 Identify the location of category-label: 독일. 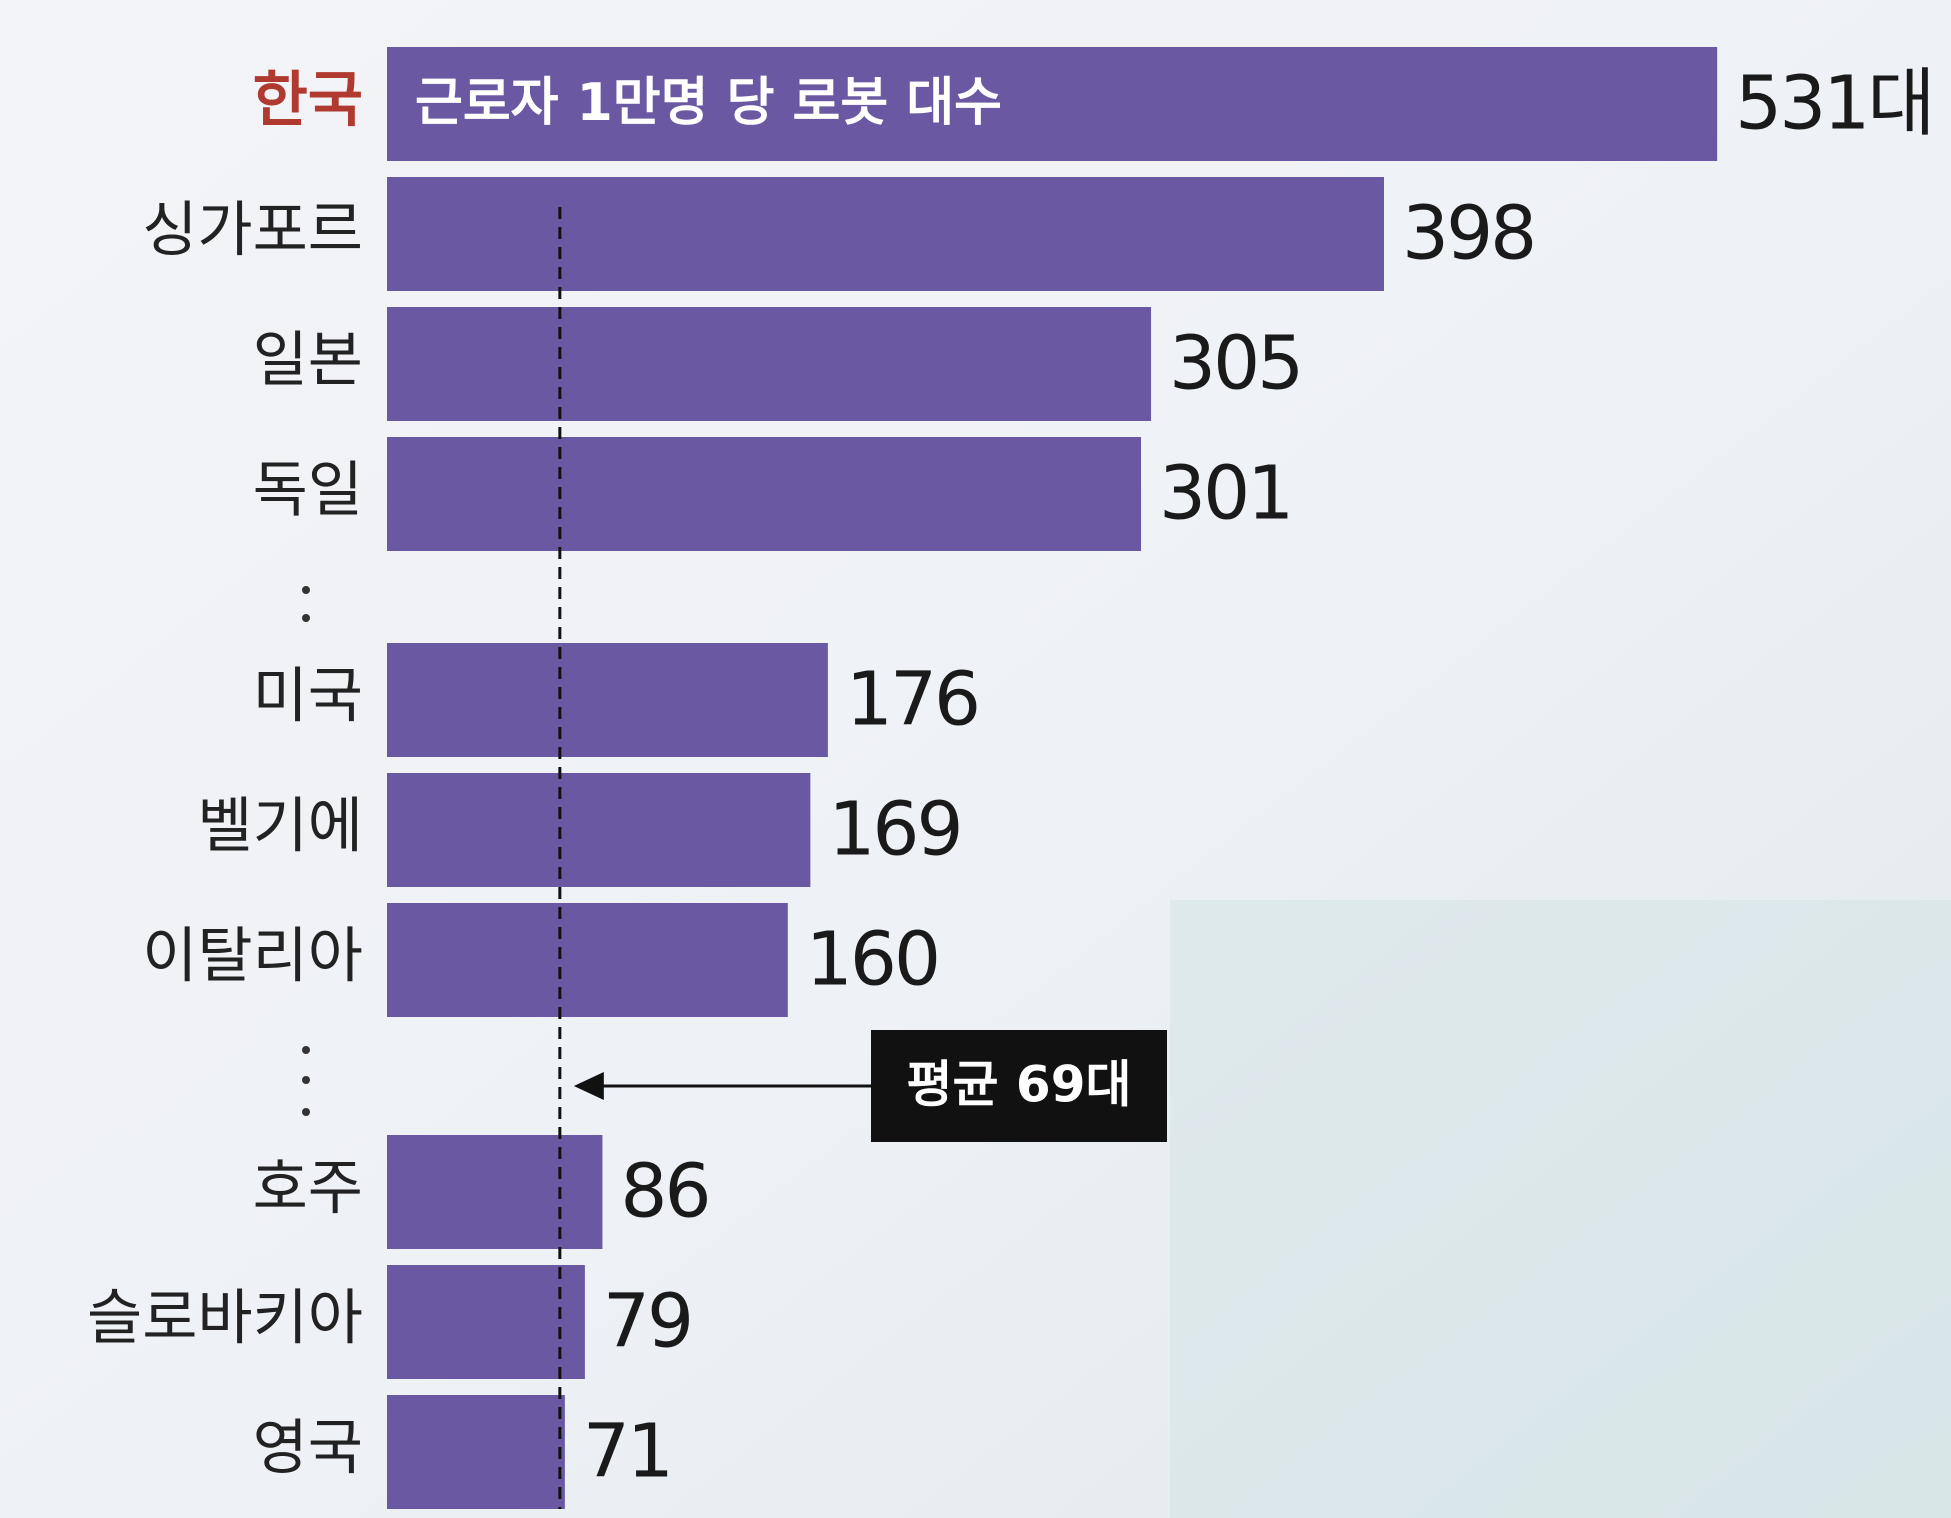
(308, 491).